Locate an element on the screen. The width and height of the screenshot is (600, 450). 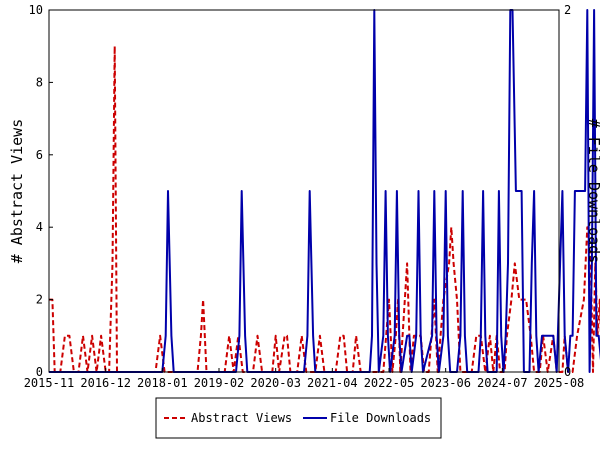
right-tick-label: 0 is located at coordinates (567, 372).